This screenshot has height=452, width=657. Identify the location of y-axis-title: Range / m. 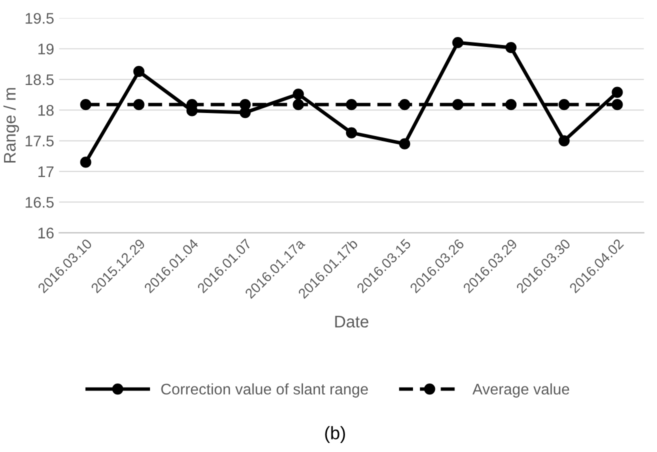
(11, 125).